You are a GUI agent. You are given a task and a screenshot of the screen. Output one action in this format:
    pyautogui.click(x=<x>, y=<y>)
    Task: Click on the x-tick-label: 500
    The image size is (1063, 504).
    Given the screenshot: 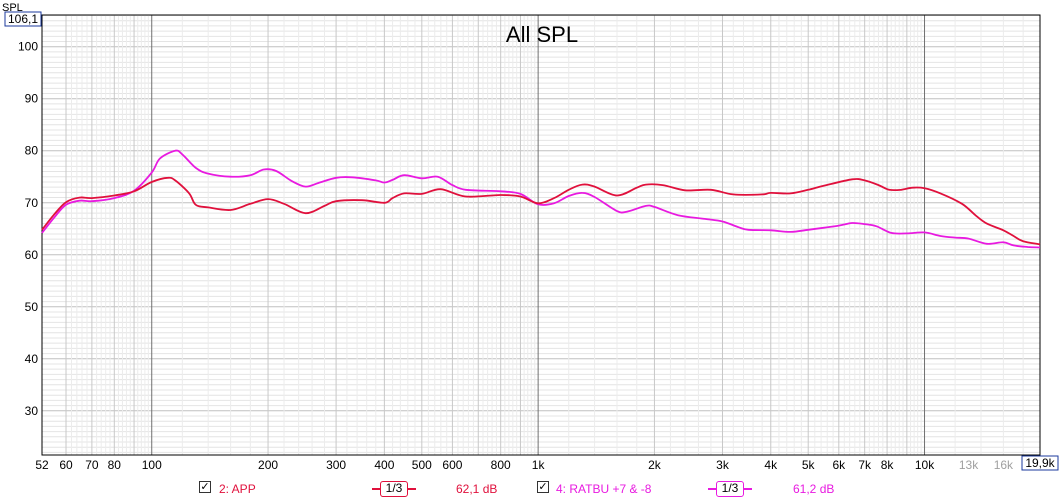 What is the action you would take?
    pyautogui.click(x=422, y=465)
    